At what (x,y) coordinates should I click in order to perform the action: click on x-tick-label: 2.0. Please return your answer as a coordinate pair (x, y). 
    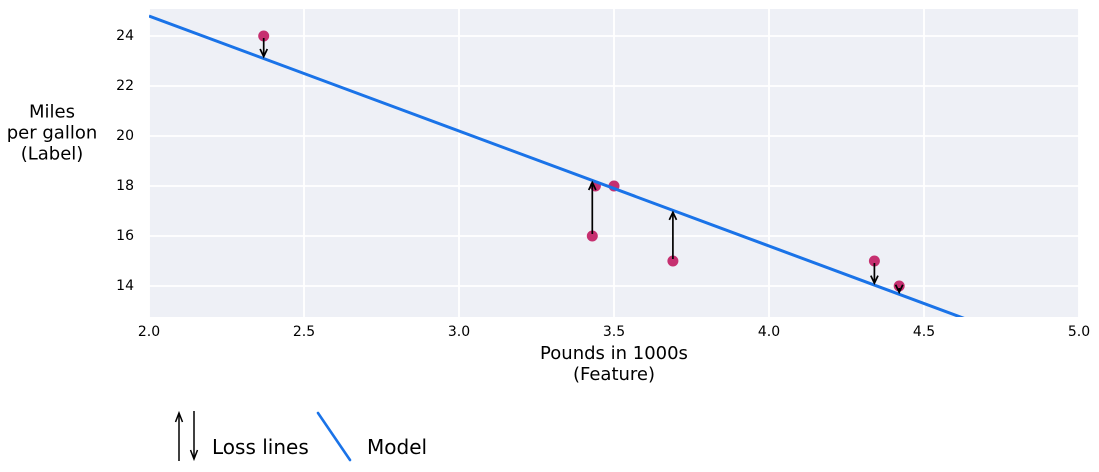
    Looking at the image, I should click on (149, 332).